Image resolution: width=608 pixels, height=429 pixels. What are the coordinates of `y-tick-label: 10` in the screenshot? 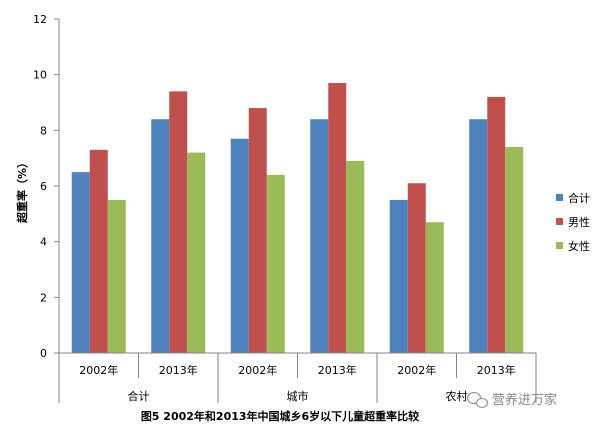 It's located at (40, 75).